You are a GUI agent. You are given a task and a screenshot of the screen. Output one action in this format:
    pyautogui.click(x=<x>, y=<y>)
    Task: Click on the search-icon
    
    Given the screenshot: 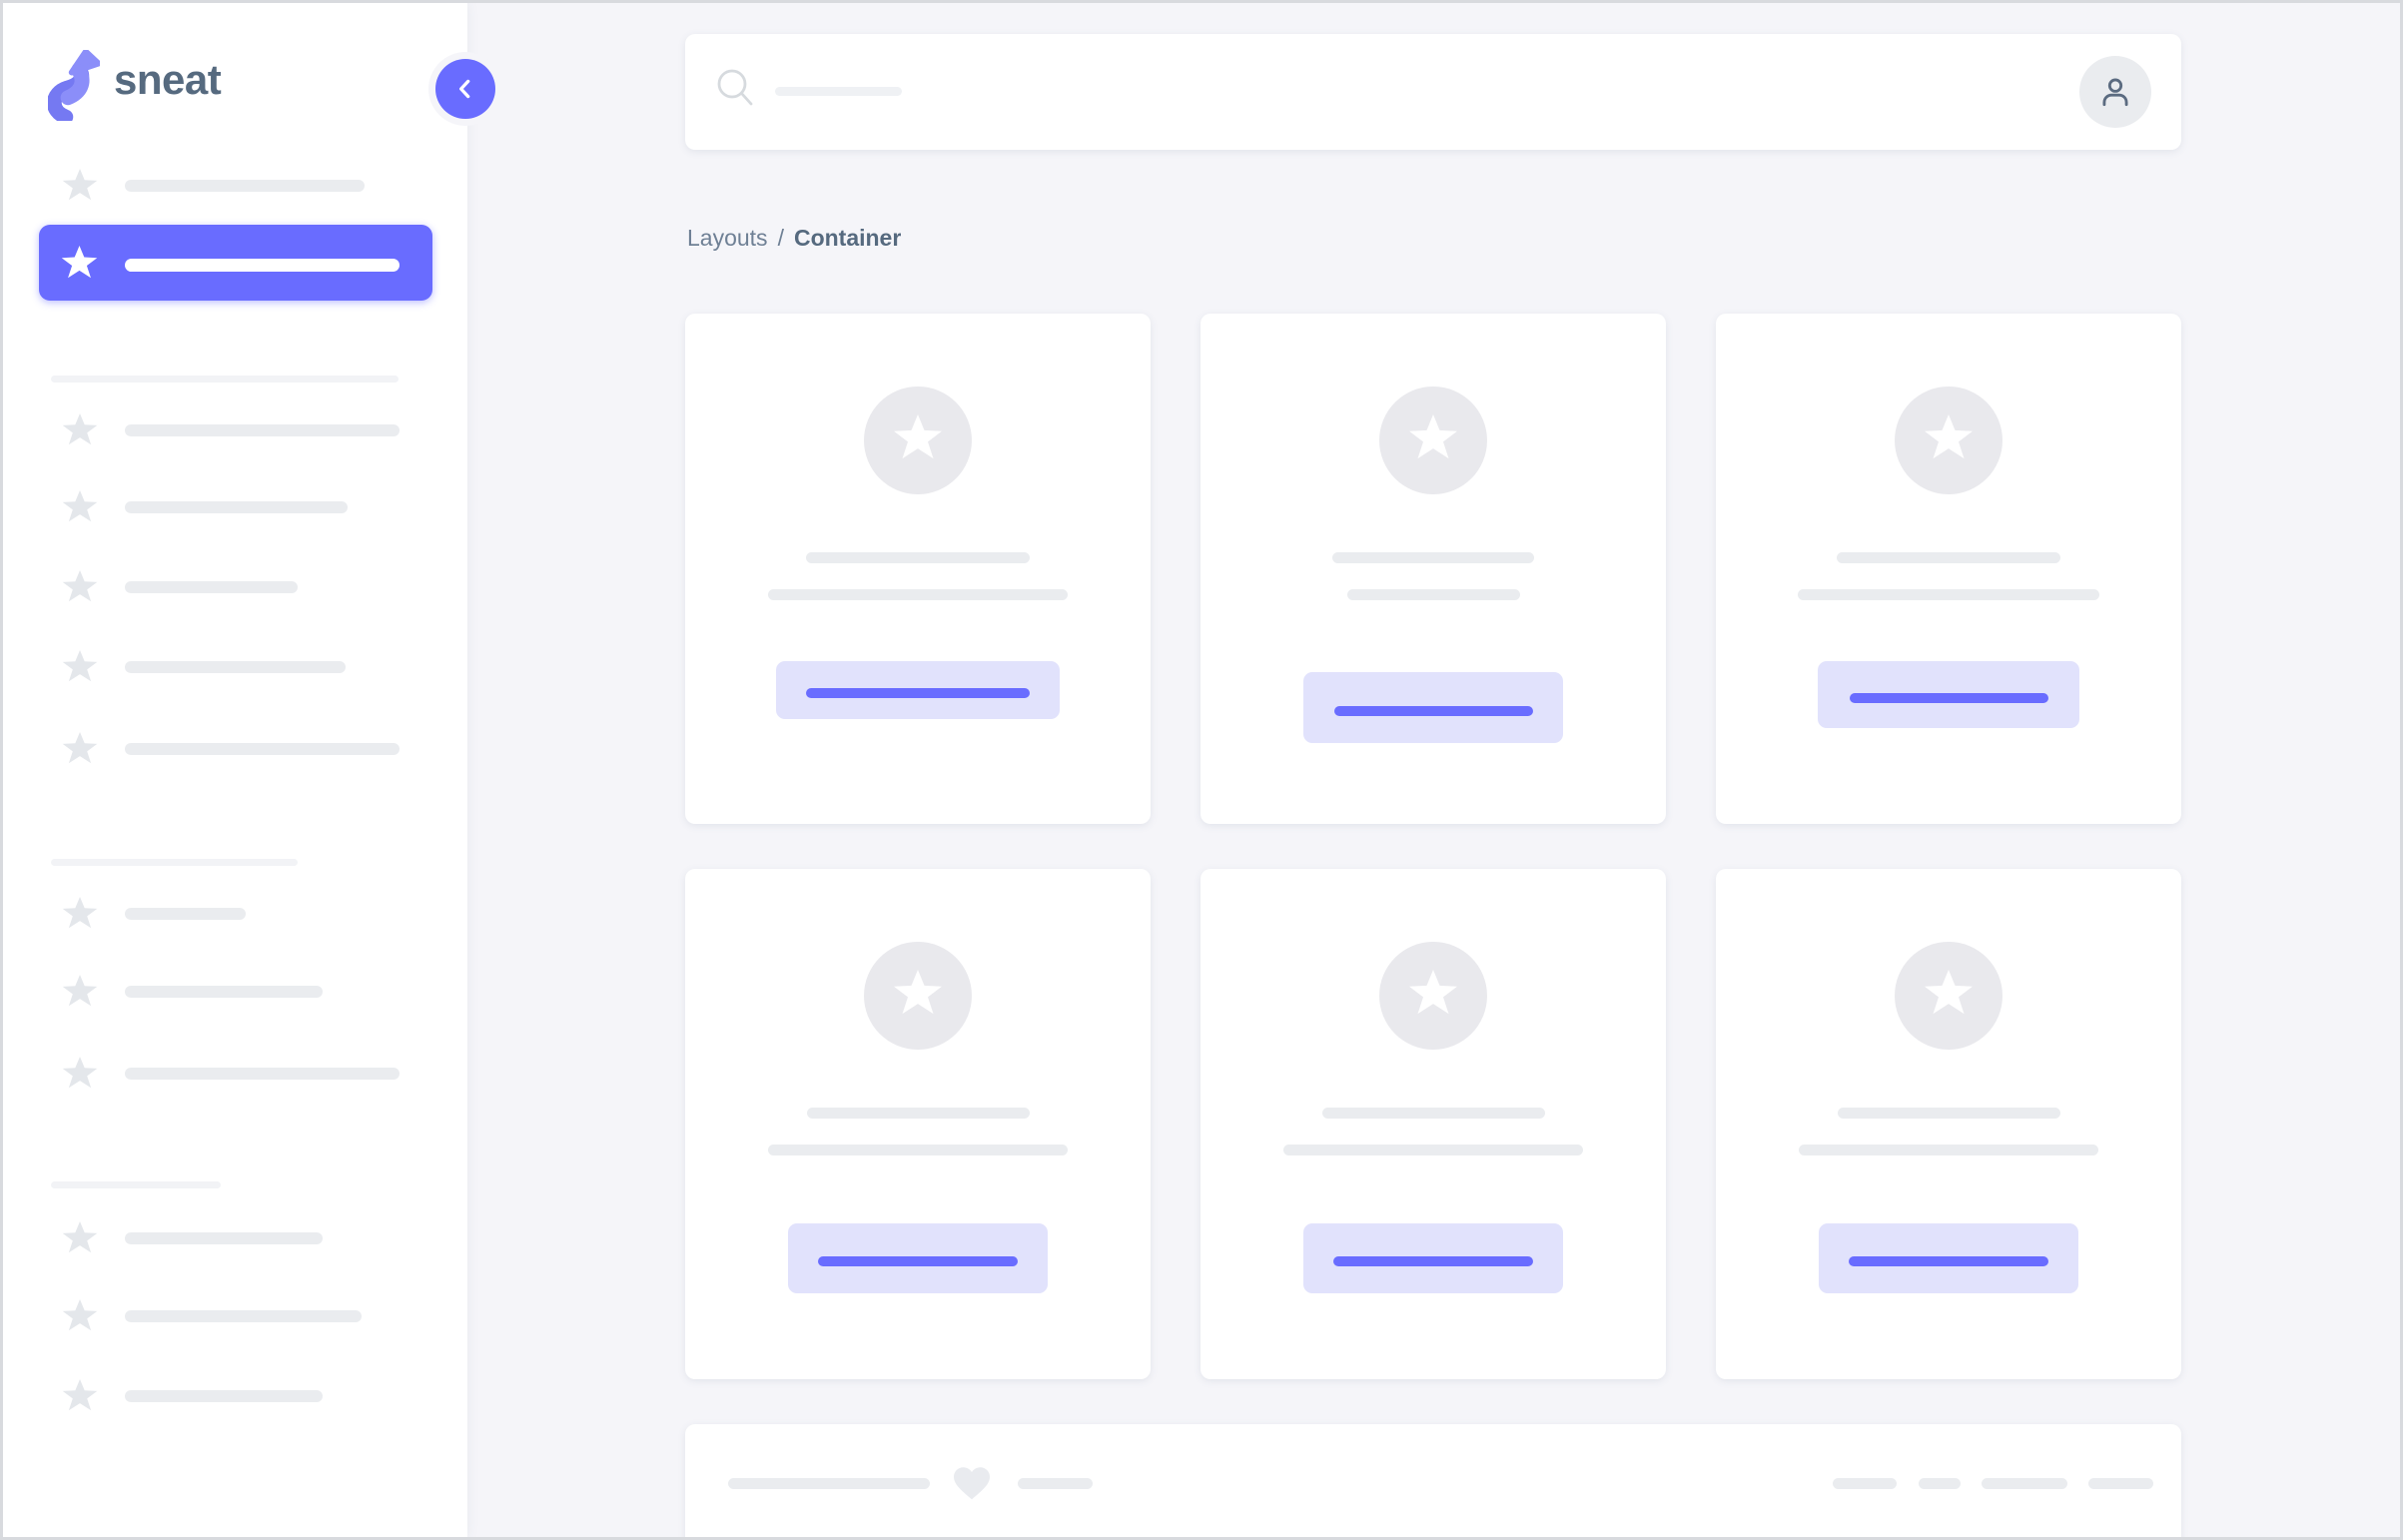 What is the action you would take?
    pyautogui.click(x=735, y=88)
    